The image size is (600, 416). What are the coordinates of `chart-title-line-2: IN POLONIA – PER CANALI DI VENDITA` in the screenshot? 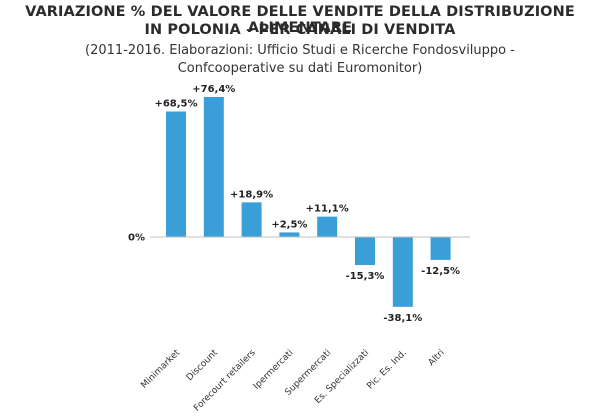 It's located at (300, 30).